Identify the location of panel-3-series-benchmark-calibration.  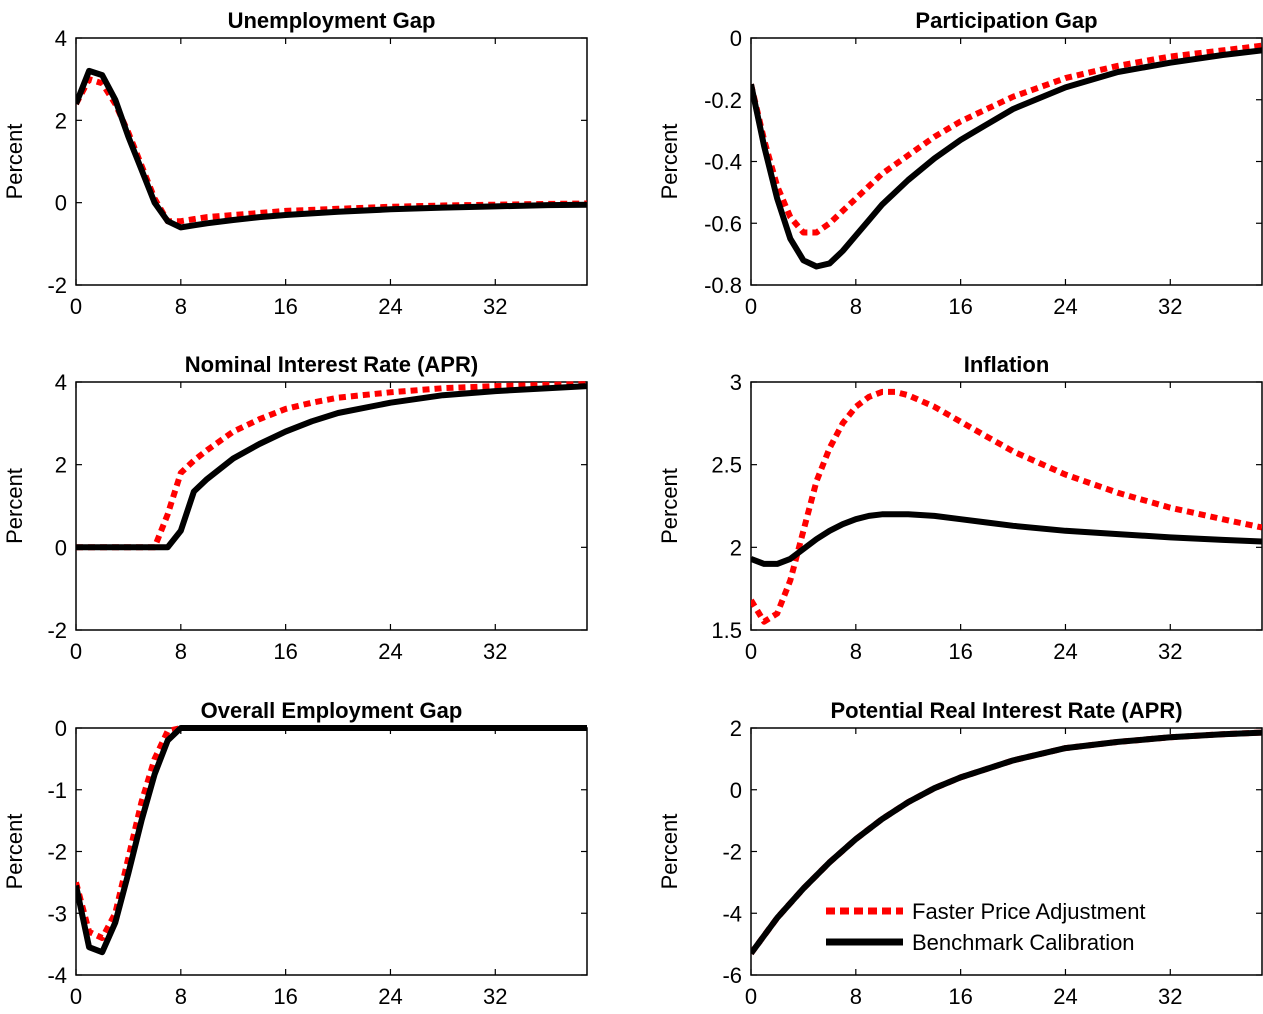
(331, 467).